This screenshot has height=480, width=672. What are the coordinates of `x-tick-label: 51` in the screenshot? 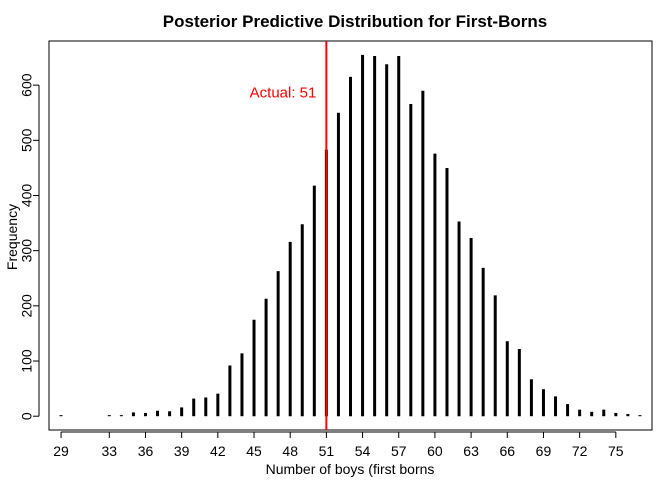 It's located at (327, 451).